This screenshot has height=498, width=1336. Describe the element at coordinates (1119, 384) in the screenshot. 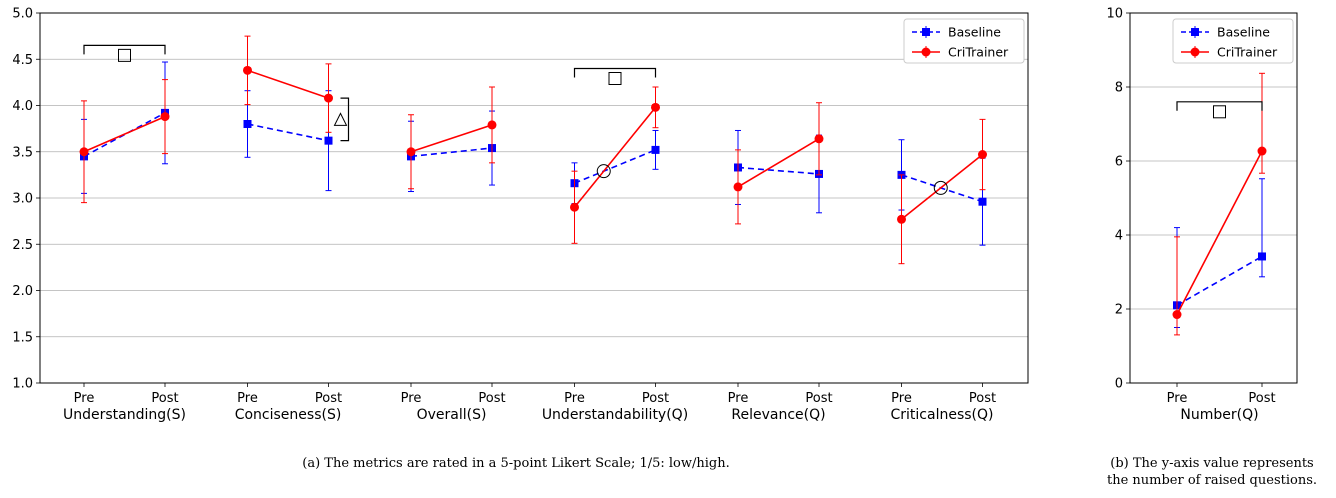

I see `y-tick-label: 0` at that location.